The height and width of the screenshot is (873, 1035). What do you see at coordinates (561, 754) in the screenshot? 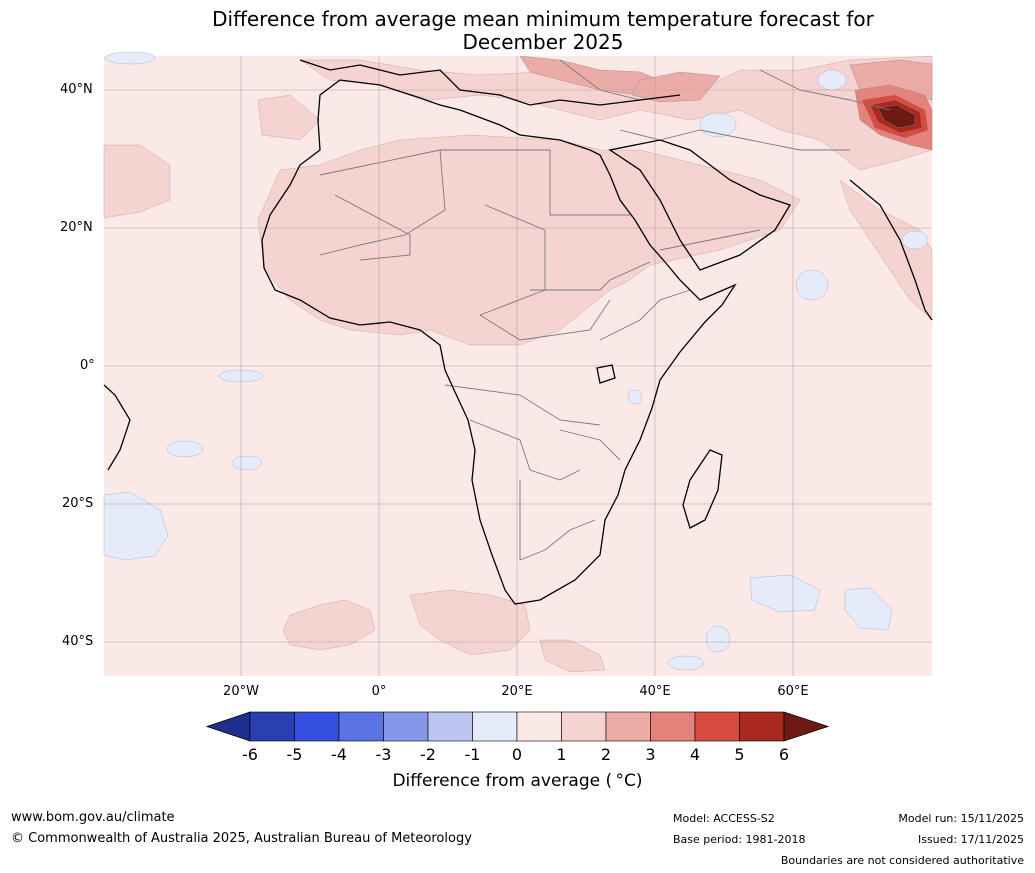
I see `colorbar-tick-label: 1` at bounding box center [561, 754].